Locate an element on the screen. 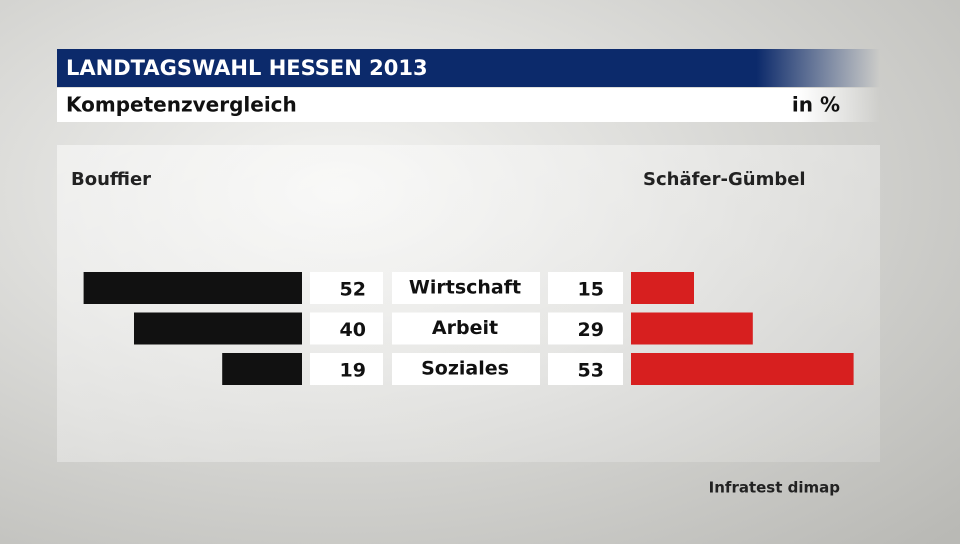 The image size is (960, 544). value-label: 29 is located at coordinates (591, 330).